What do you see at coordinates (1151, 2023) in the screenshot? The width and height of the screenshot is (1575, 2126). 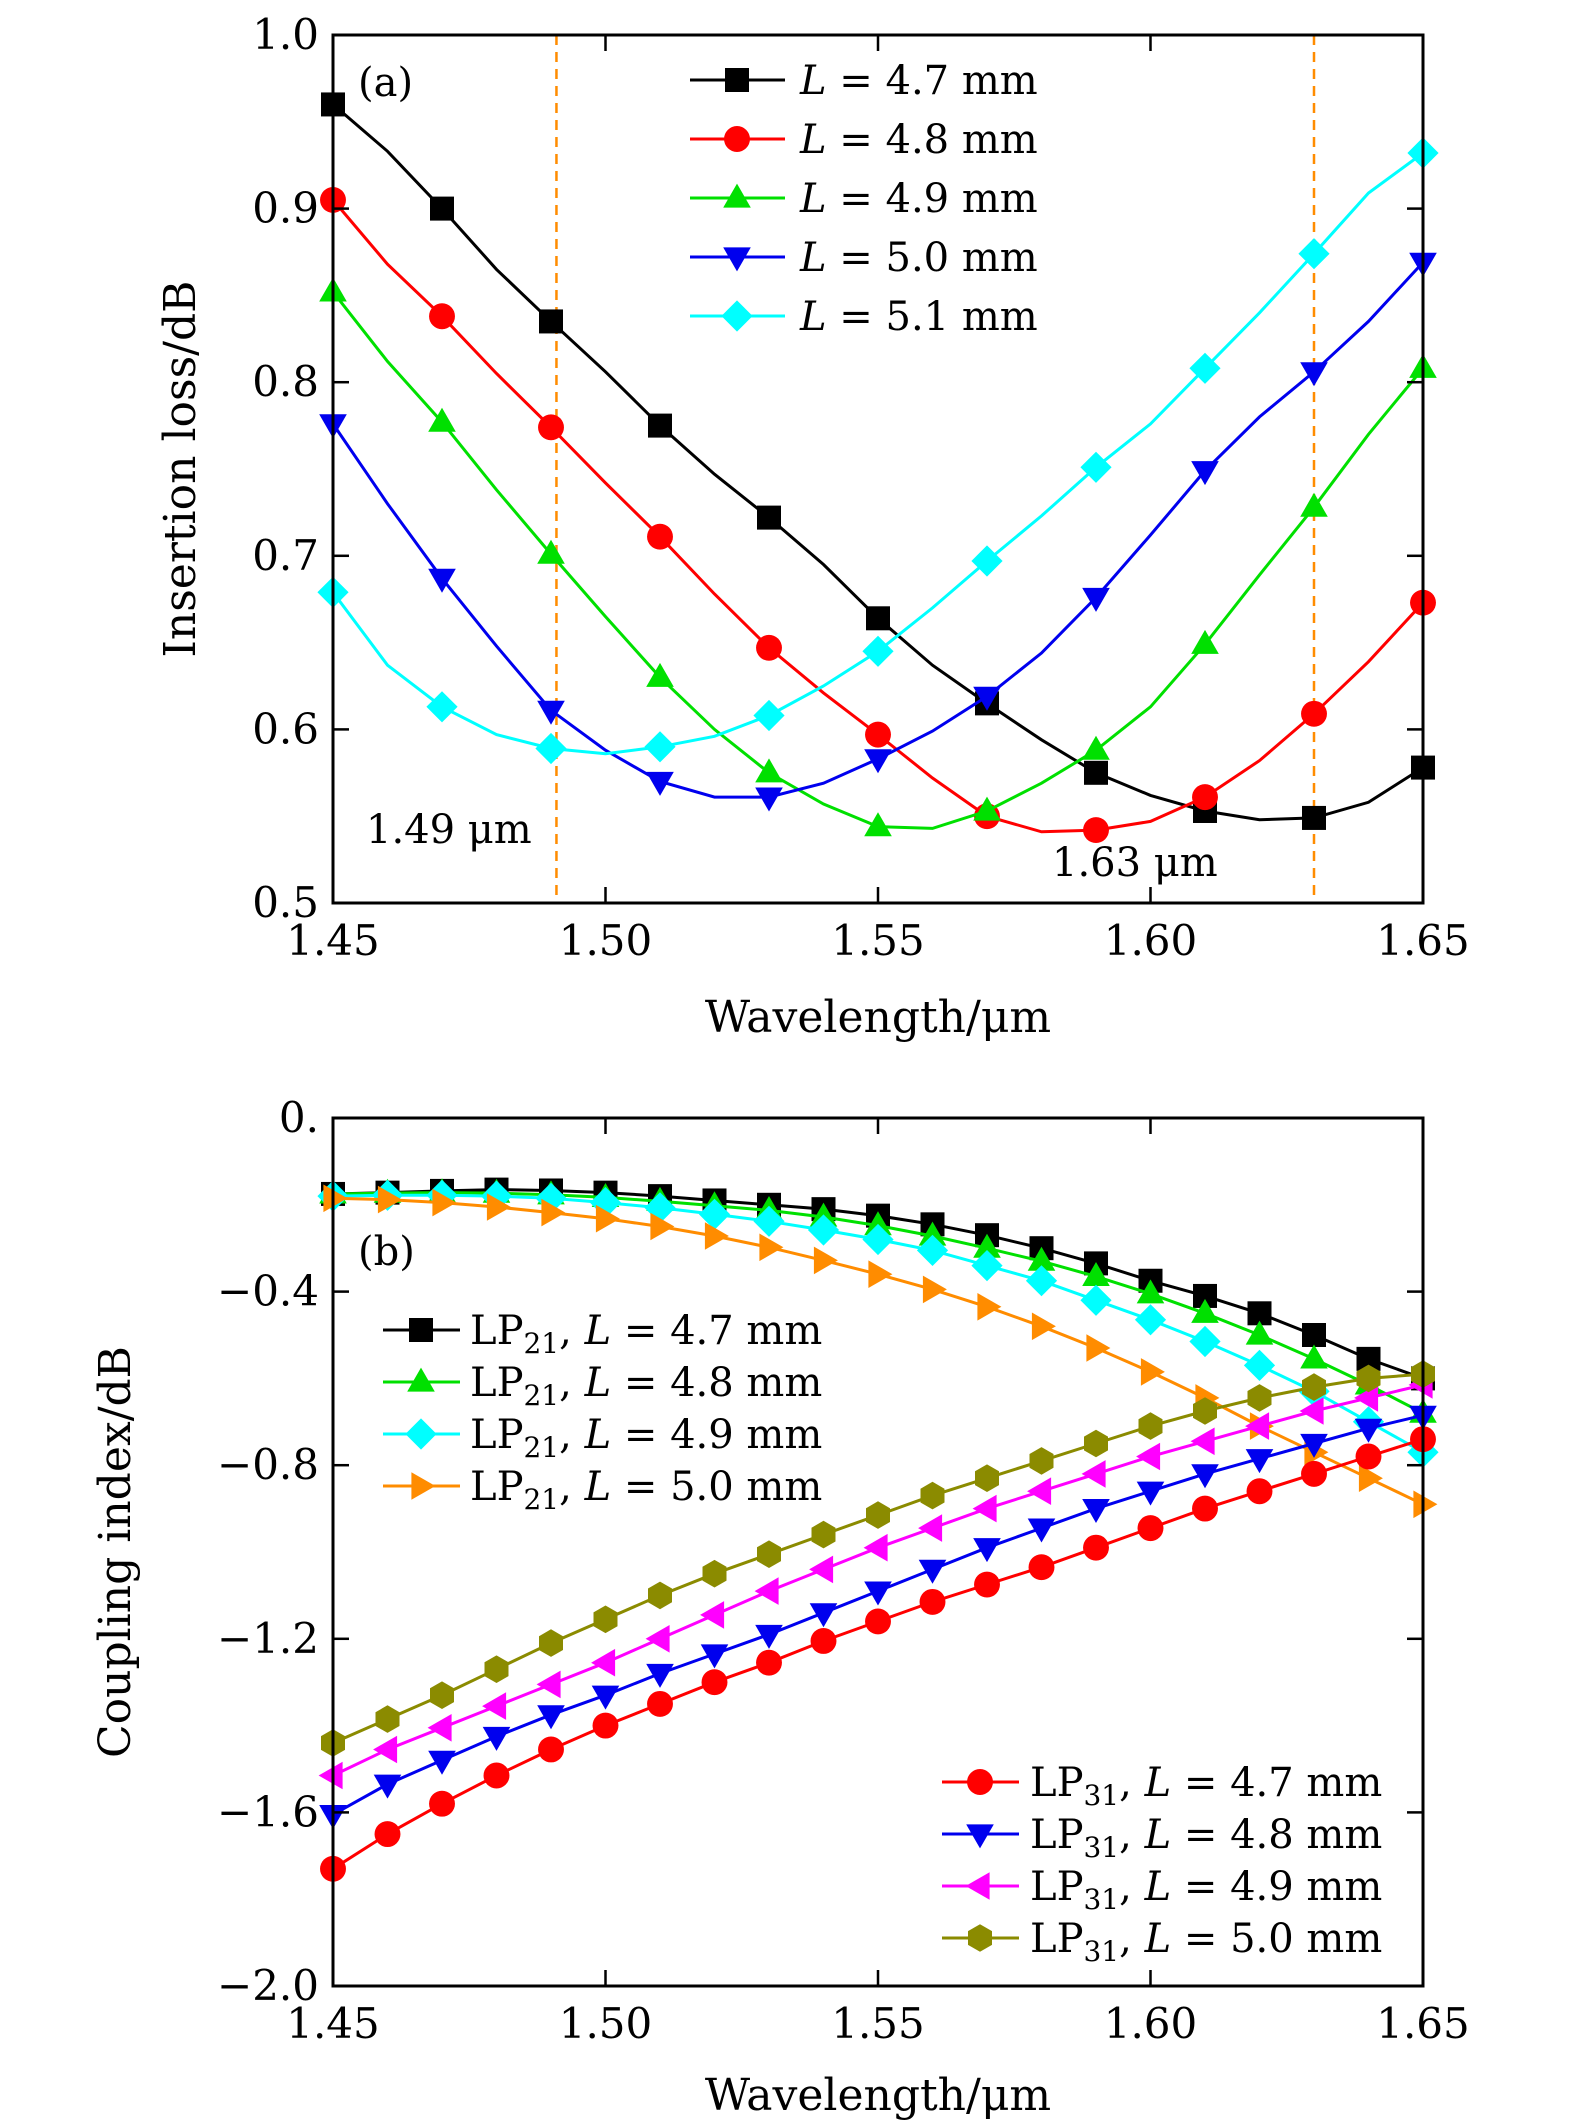 I see `panel-b-x-tick-label: 1.60` at bounding box center [1151, 2023].